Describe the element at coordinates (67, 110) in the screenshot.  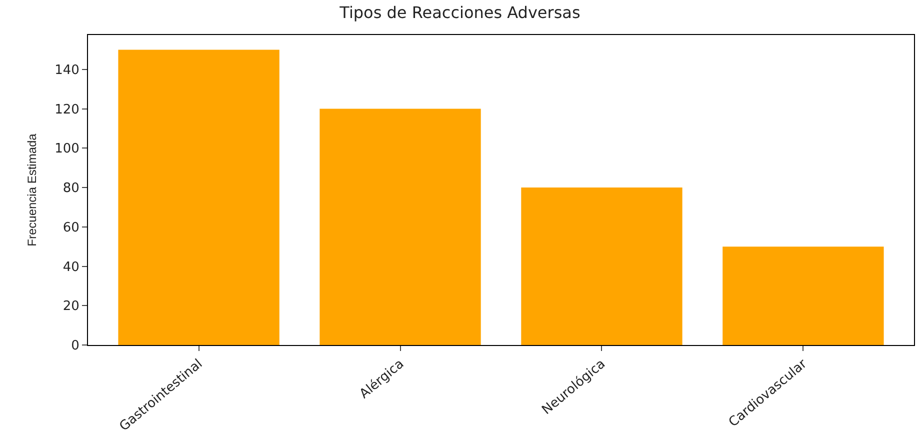
I see `y-tick-label: 120` at that location.